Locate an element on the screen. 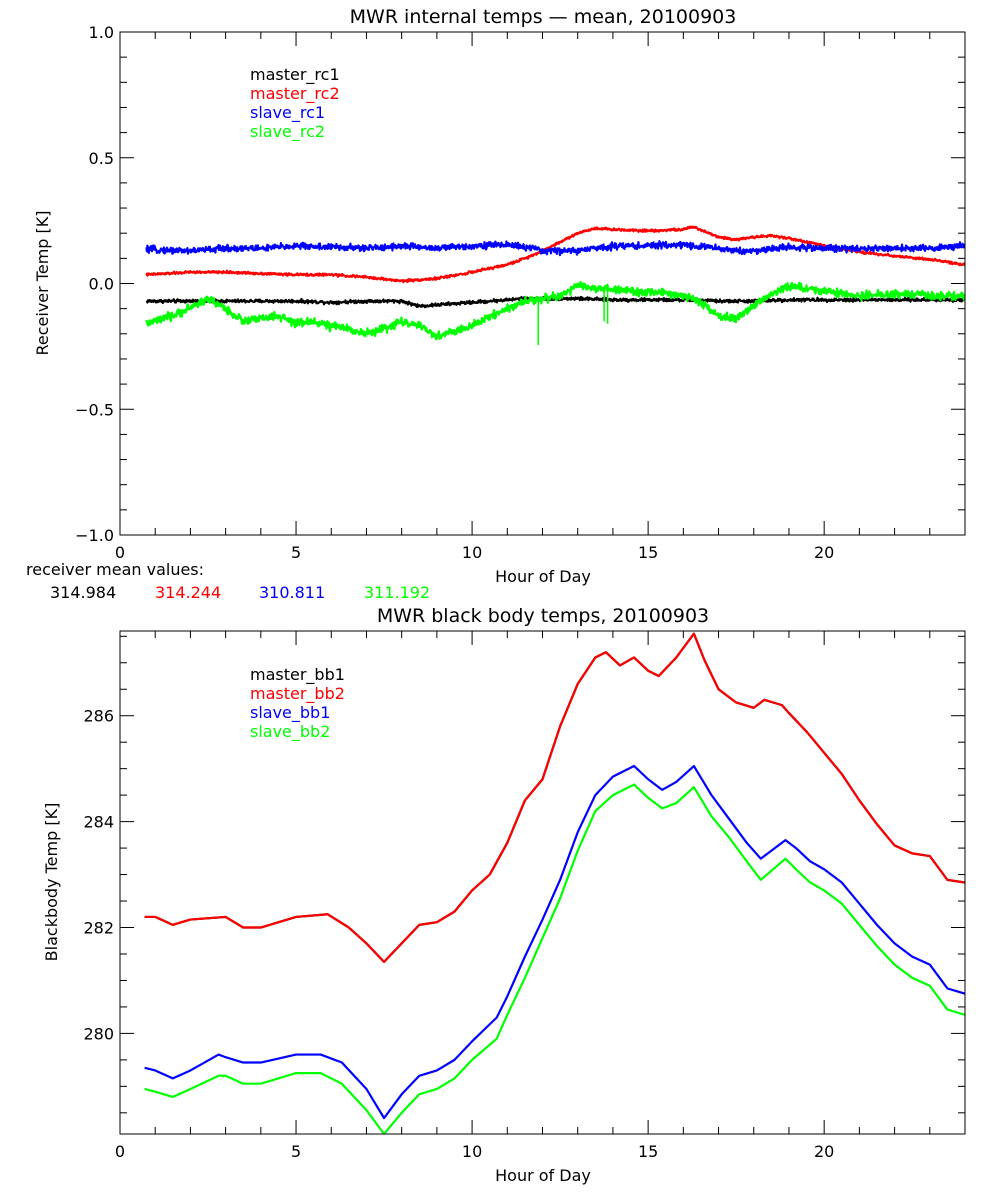 Image resolution: width=1000 pixels, height=1200 pixels. y-tick-label: 0.5 is located at coordinates (101, 158).